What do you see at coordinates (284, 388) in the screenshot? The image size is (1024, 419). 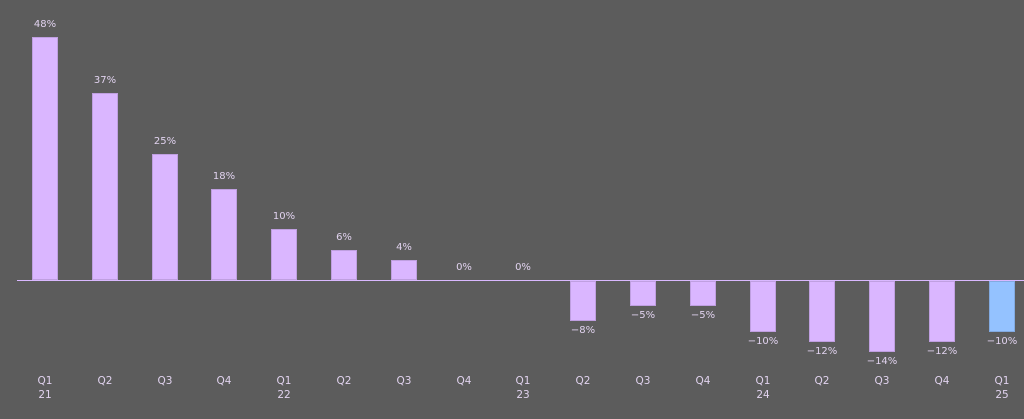 I see `x-axis-label: Q1 22` at bounding box center [284, 388].